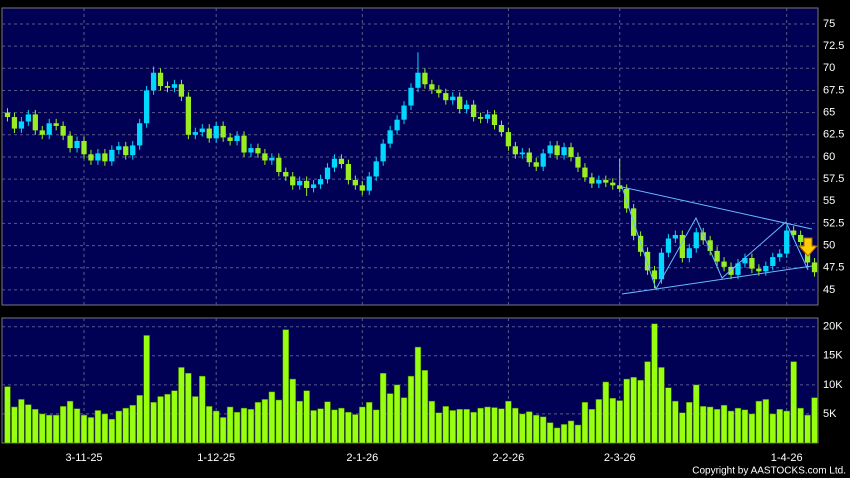 The image size is (850, 478). Describe the element at coordinates (829, 290) in the screenshot. I see `y-tick-label: 45` at that location.